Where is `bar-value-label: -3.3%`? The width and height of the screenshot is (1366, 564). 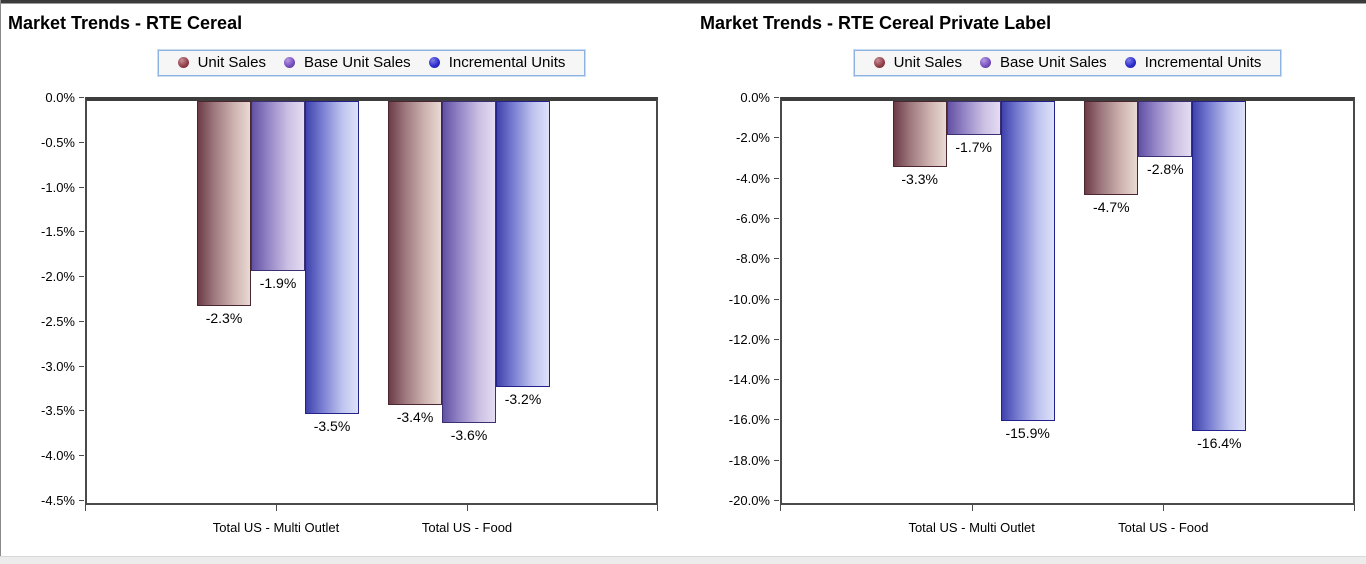 bar-value-label: -3.3% is located at coordinates (919, 179).